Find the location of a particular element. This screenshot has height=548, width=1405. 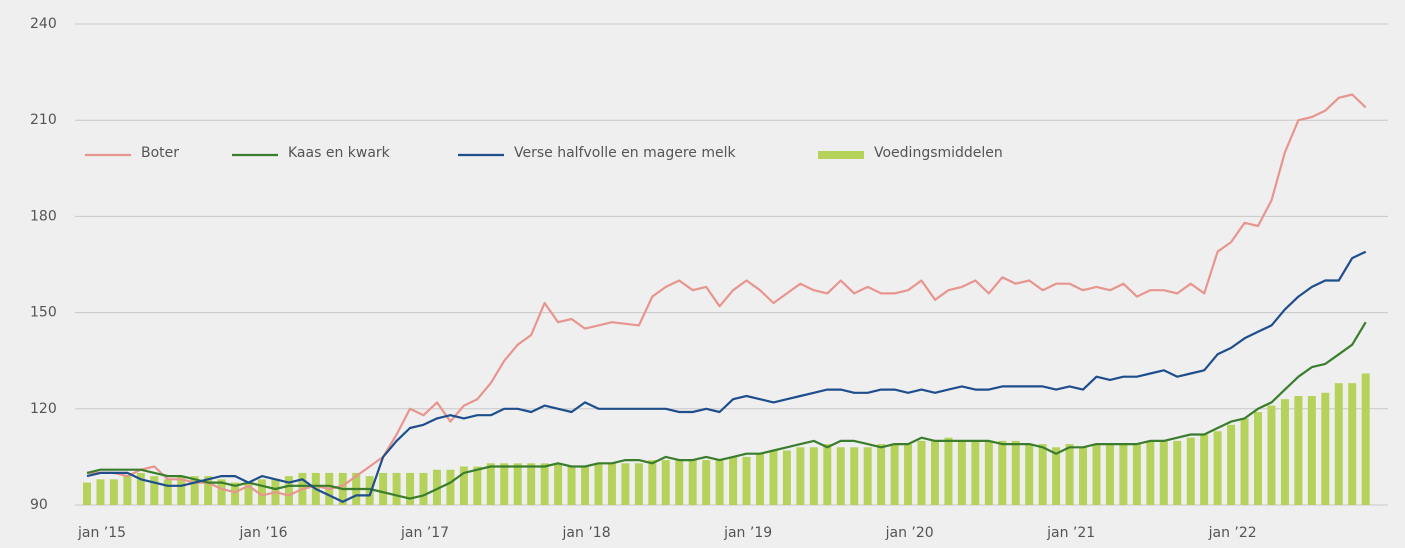

y-tick-label: 180 is located at coordinates (43, 216).